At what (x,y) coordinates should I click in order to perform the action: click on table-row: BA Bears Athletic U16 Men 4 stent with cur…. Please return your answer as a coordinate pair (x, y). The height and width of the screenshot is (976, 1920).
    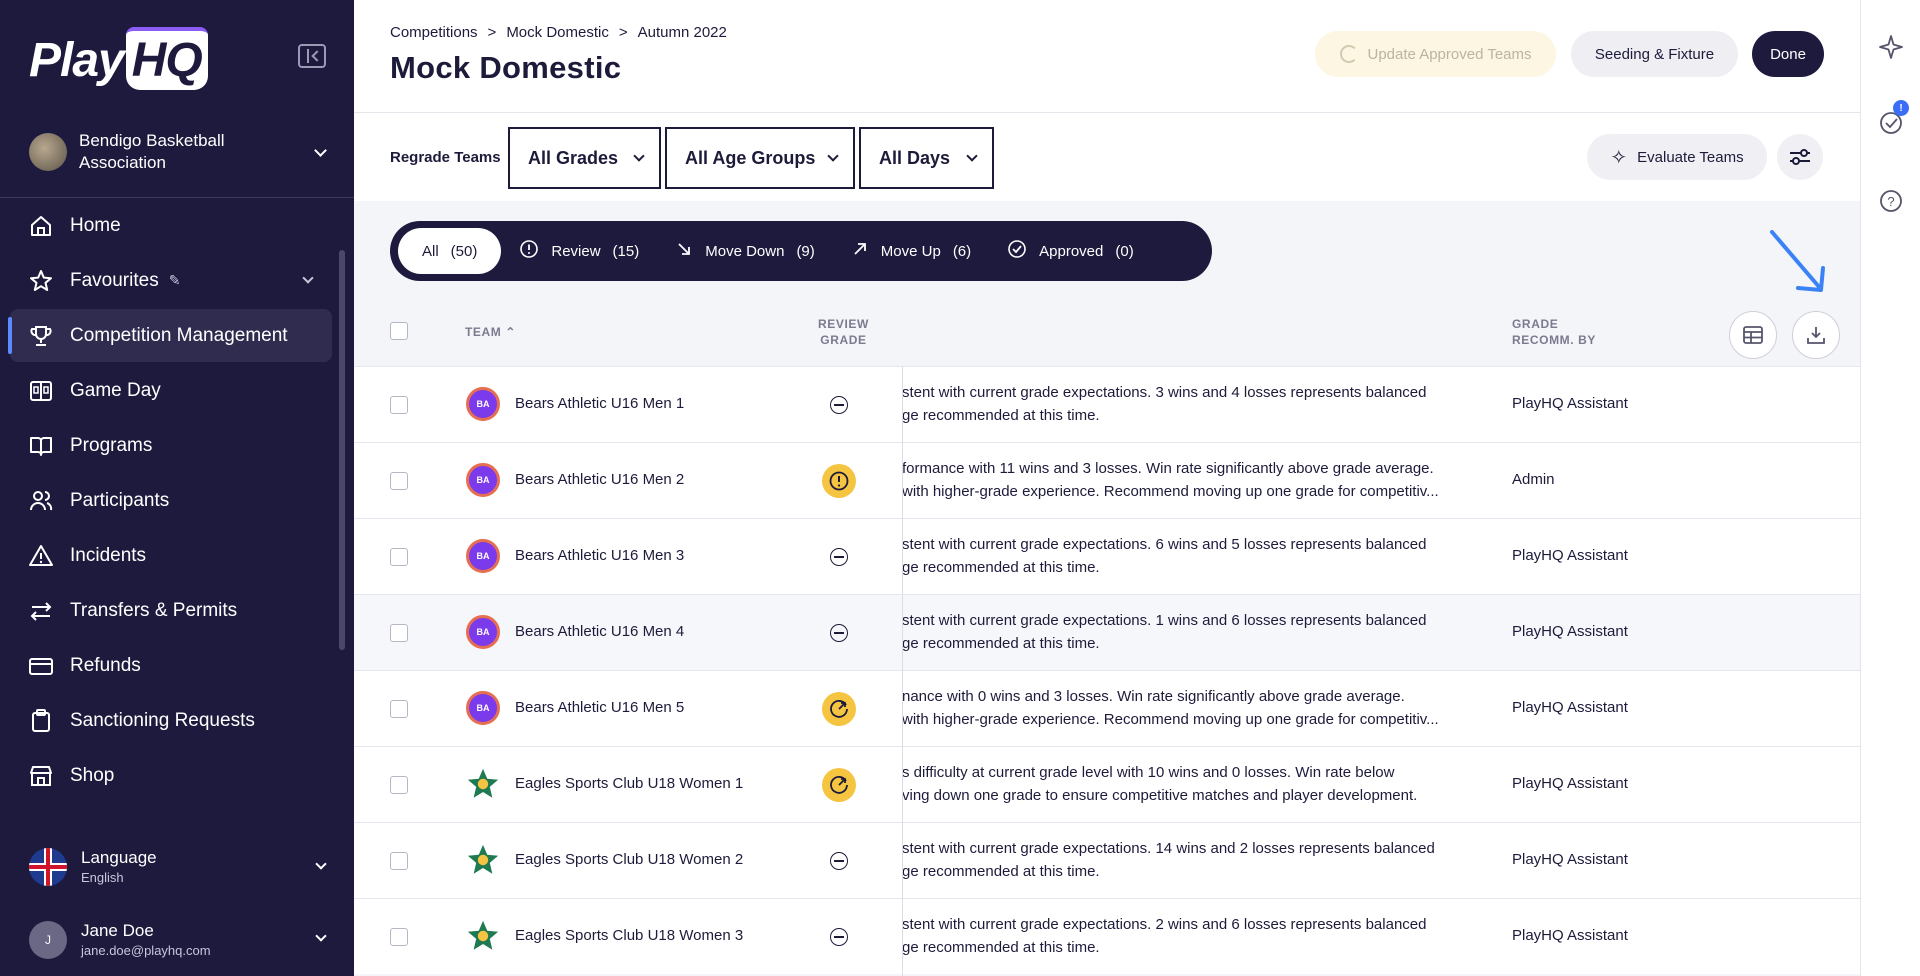
    Looking at the image, I should click on (1107, 632).